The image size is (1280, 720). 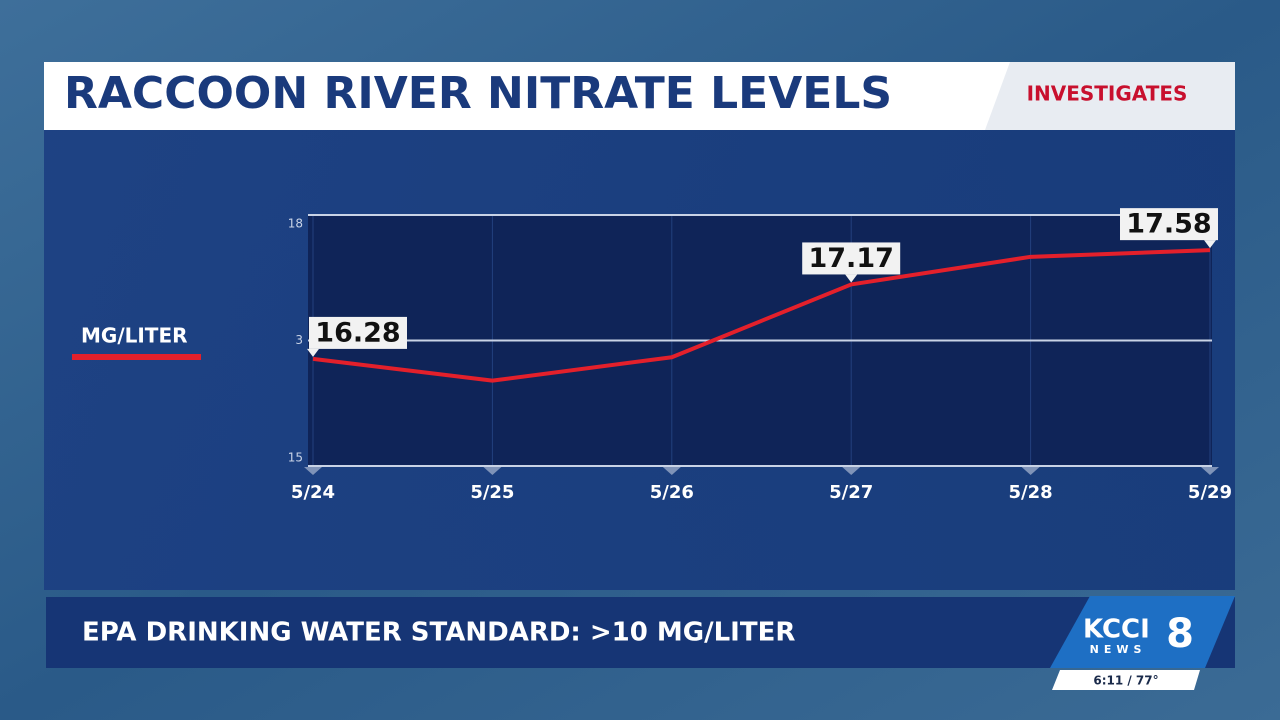 I want to click on x-tick-label: 5/27, so click(x=851, y=492).